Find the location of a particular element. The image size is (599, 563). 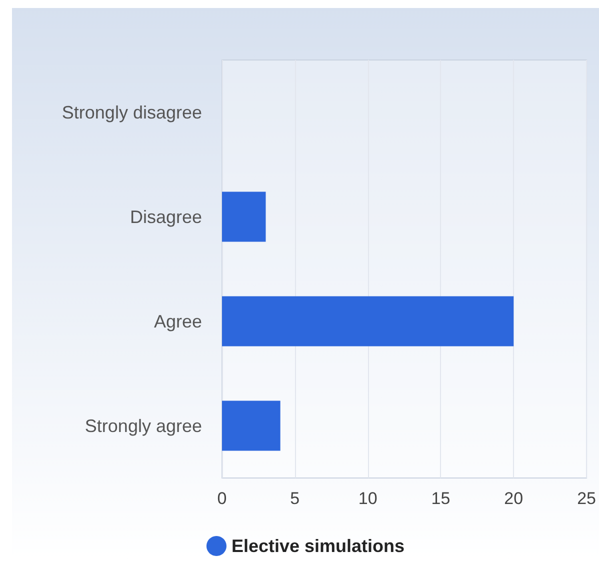

y-tick-label: Agree is located at coordinates (178, 321).